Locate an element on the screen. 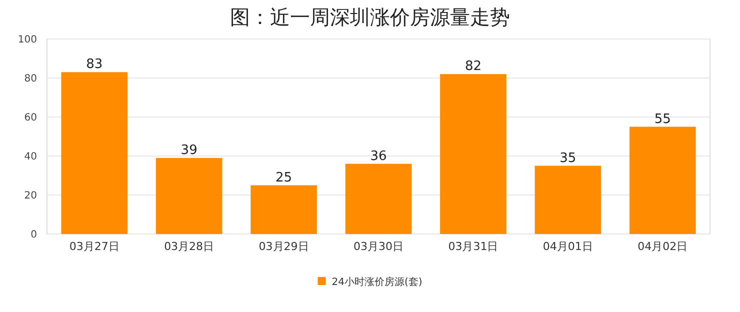 This screenshot has width=740, height=312. legend-label: 24小时涨价房源(套) is located at coordinates (377, 282).